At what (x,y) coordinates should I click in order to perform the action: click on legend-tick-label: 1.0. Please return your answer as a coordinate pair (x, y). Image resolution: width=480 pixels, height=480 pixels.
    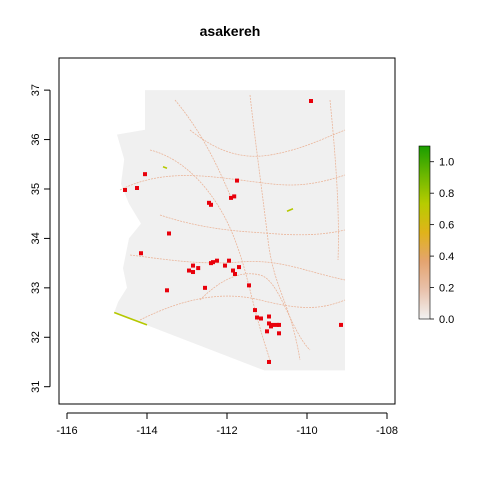
    Looking at the image, I should click on (446, 163).